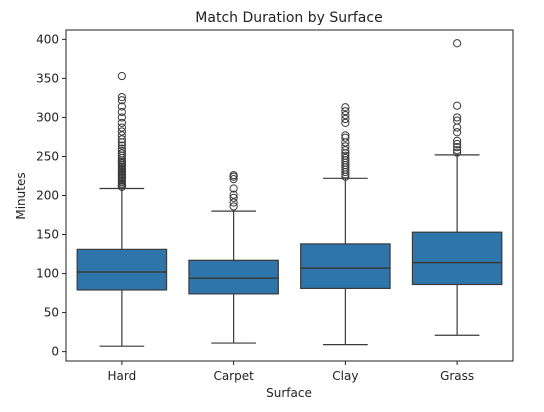  What do you see at coordinates (457, 187) in the screenshot?
I see `box-grass` at bounding box center [457, 187].